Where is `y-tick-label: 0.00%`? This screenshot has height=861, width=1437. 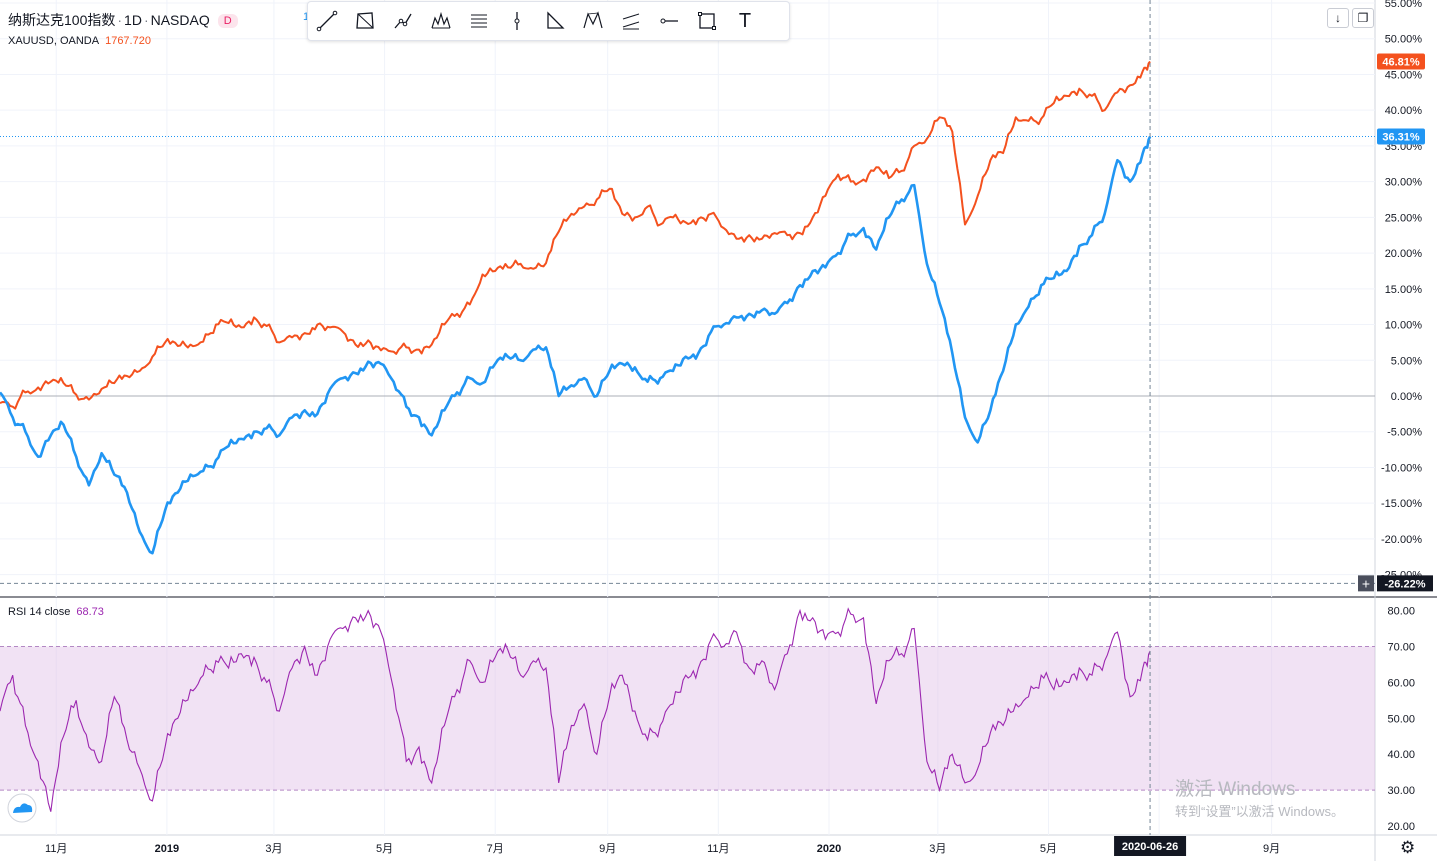
y-tick-label: 0.00% is located at coordinates (1406, 397).